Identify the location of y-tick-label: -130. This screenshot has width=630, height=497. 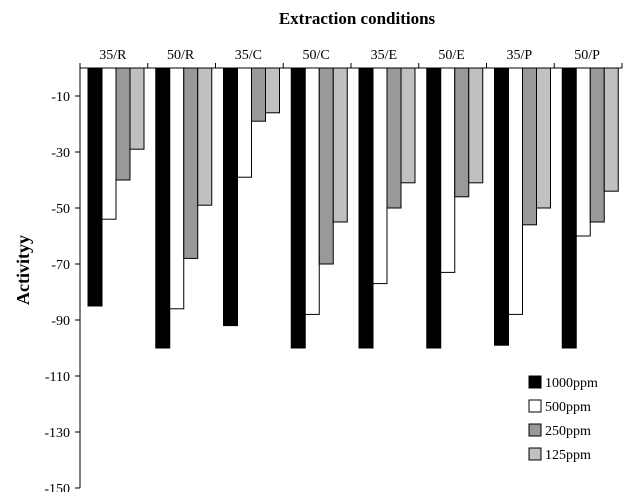
(57, 433).